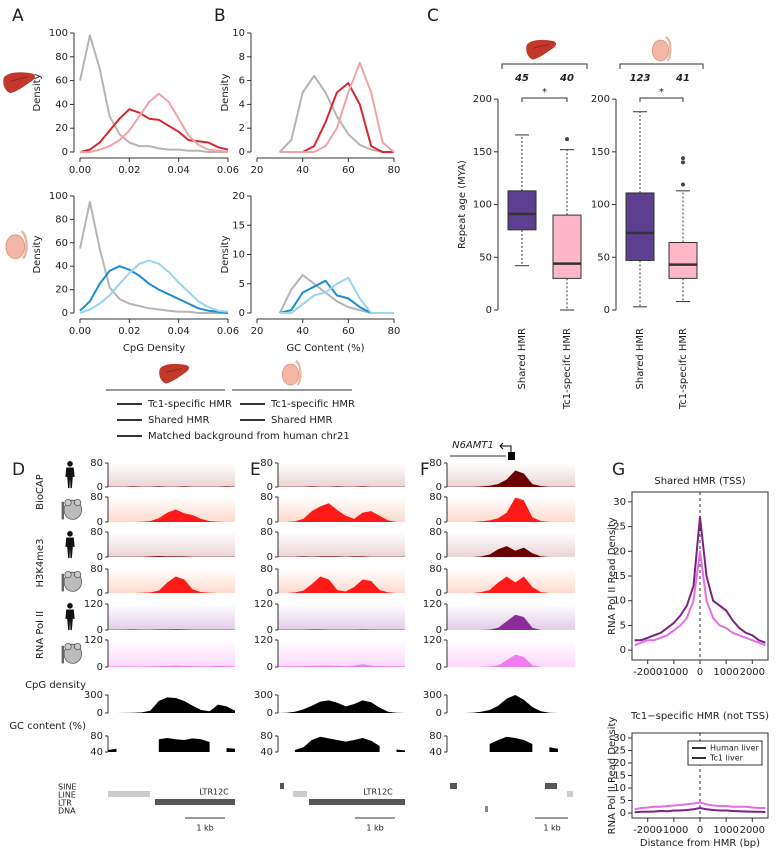 The width and height of the screenshot is (779, 854). Describe the element at coordinates (700, 843) in the screenshot. I see `x-axis-label: Distance from HMR (bp)` at that location.